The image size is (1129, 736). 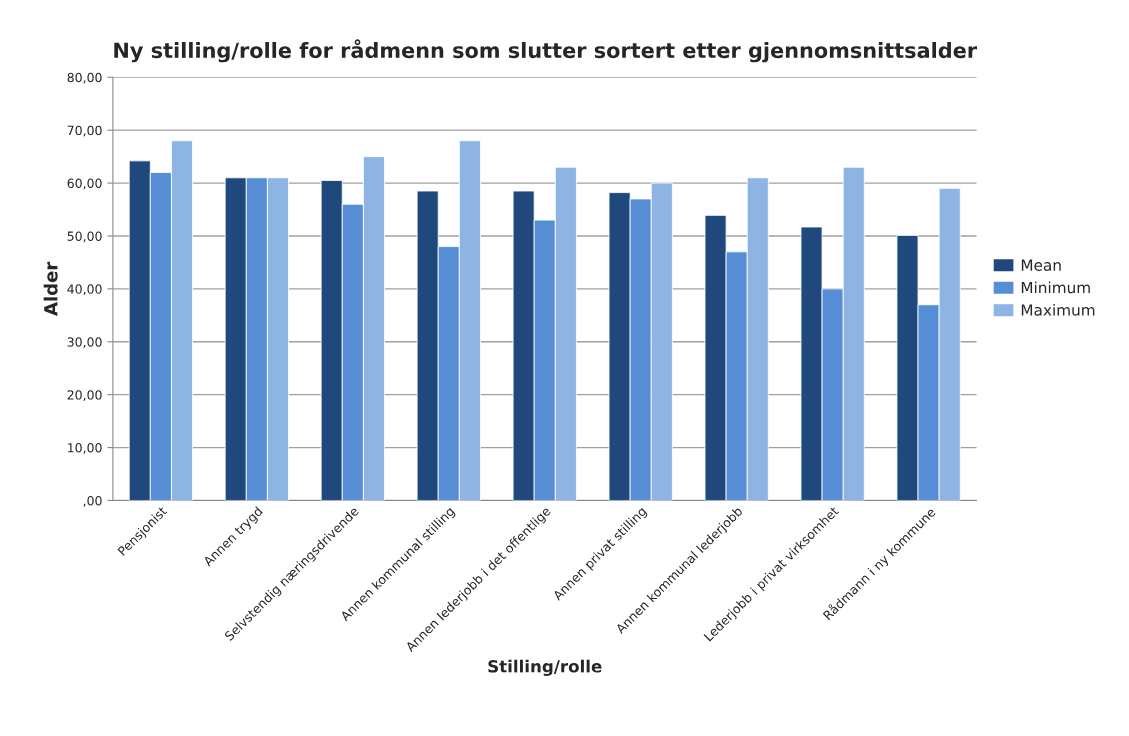 I want to click on y-tick-label: 60,00, so click(x=84, y=184).